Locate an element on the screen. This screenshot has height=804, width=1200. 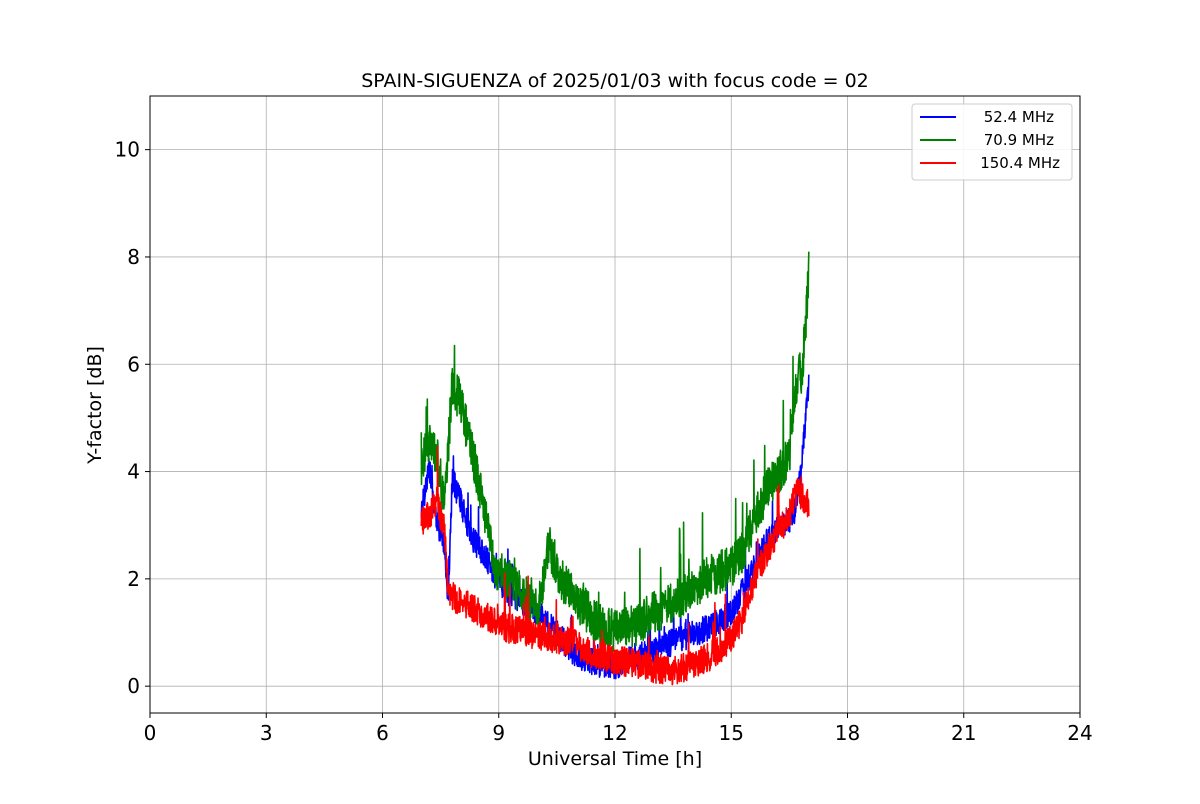
legend-entry-70-9: 70.9 MHz is located at coordinates (987, 140).